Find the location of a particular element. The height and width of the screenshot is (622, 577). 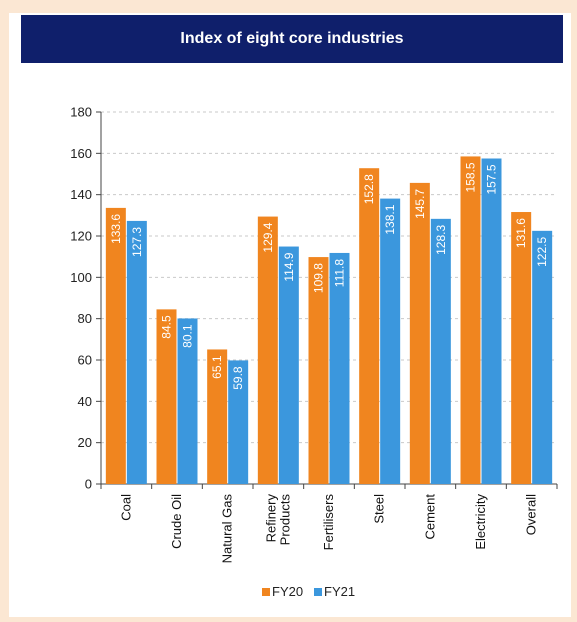

data-label: 158.5 is located at coordinates (471, 177).